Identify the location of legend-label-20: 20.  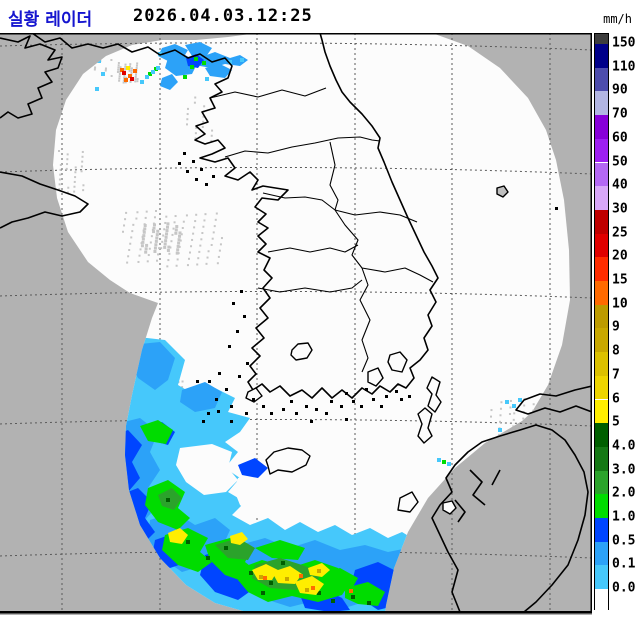
(620, 256).